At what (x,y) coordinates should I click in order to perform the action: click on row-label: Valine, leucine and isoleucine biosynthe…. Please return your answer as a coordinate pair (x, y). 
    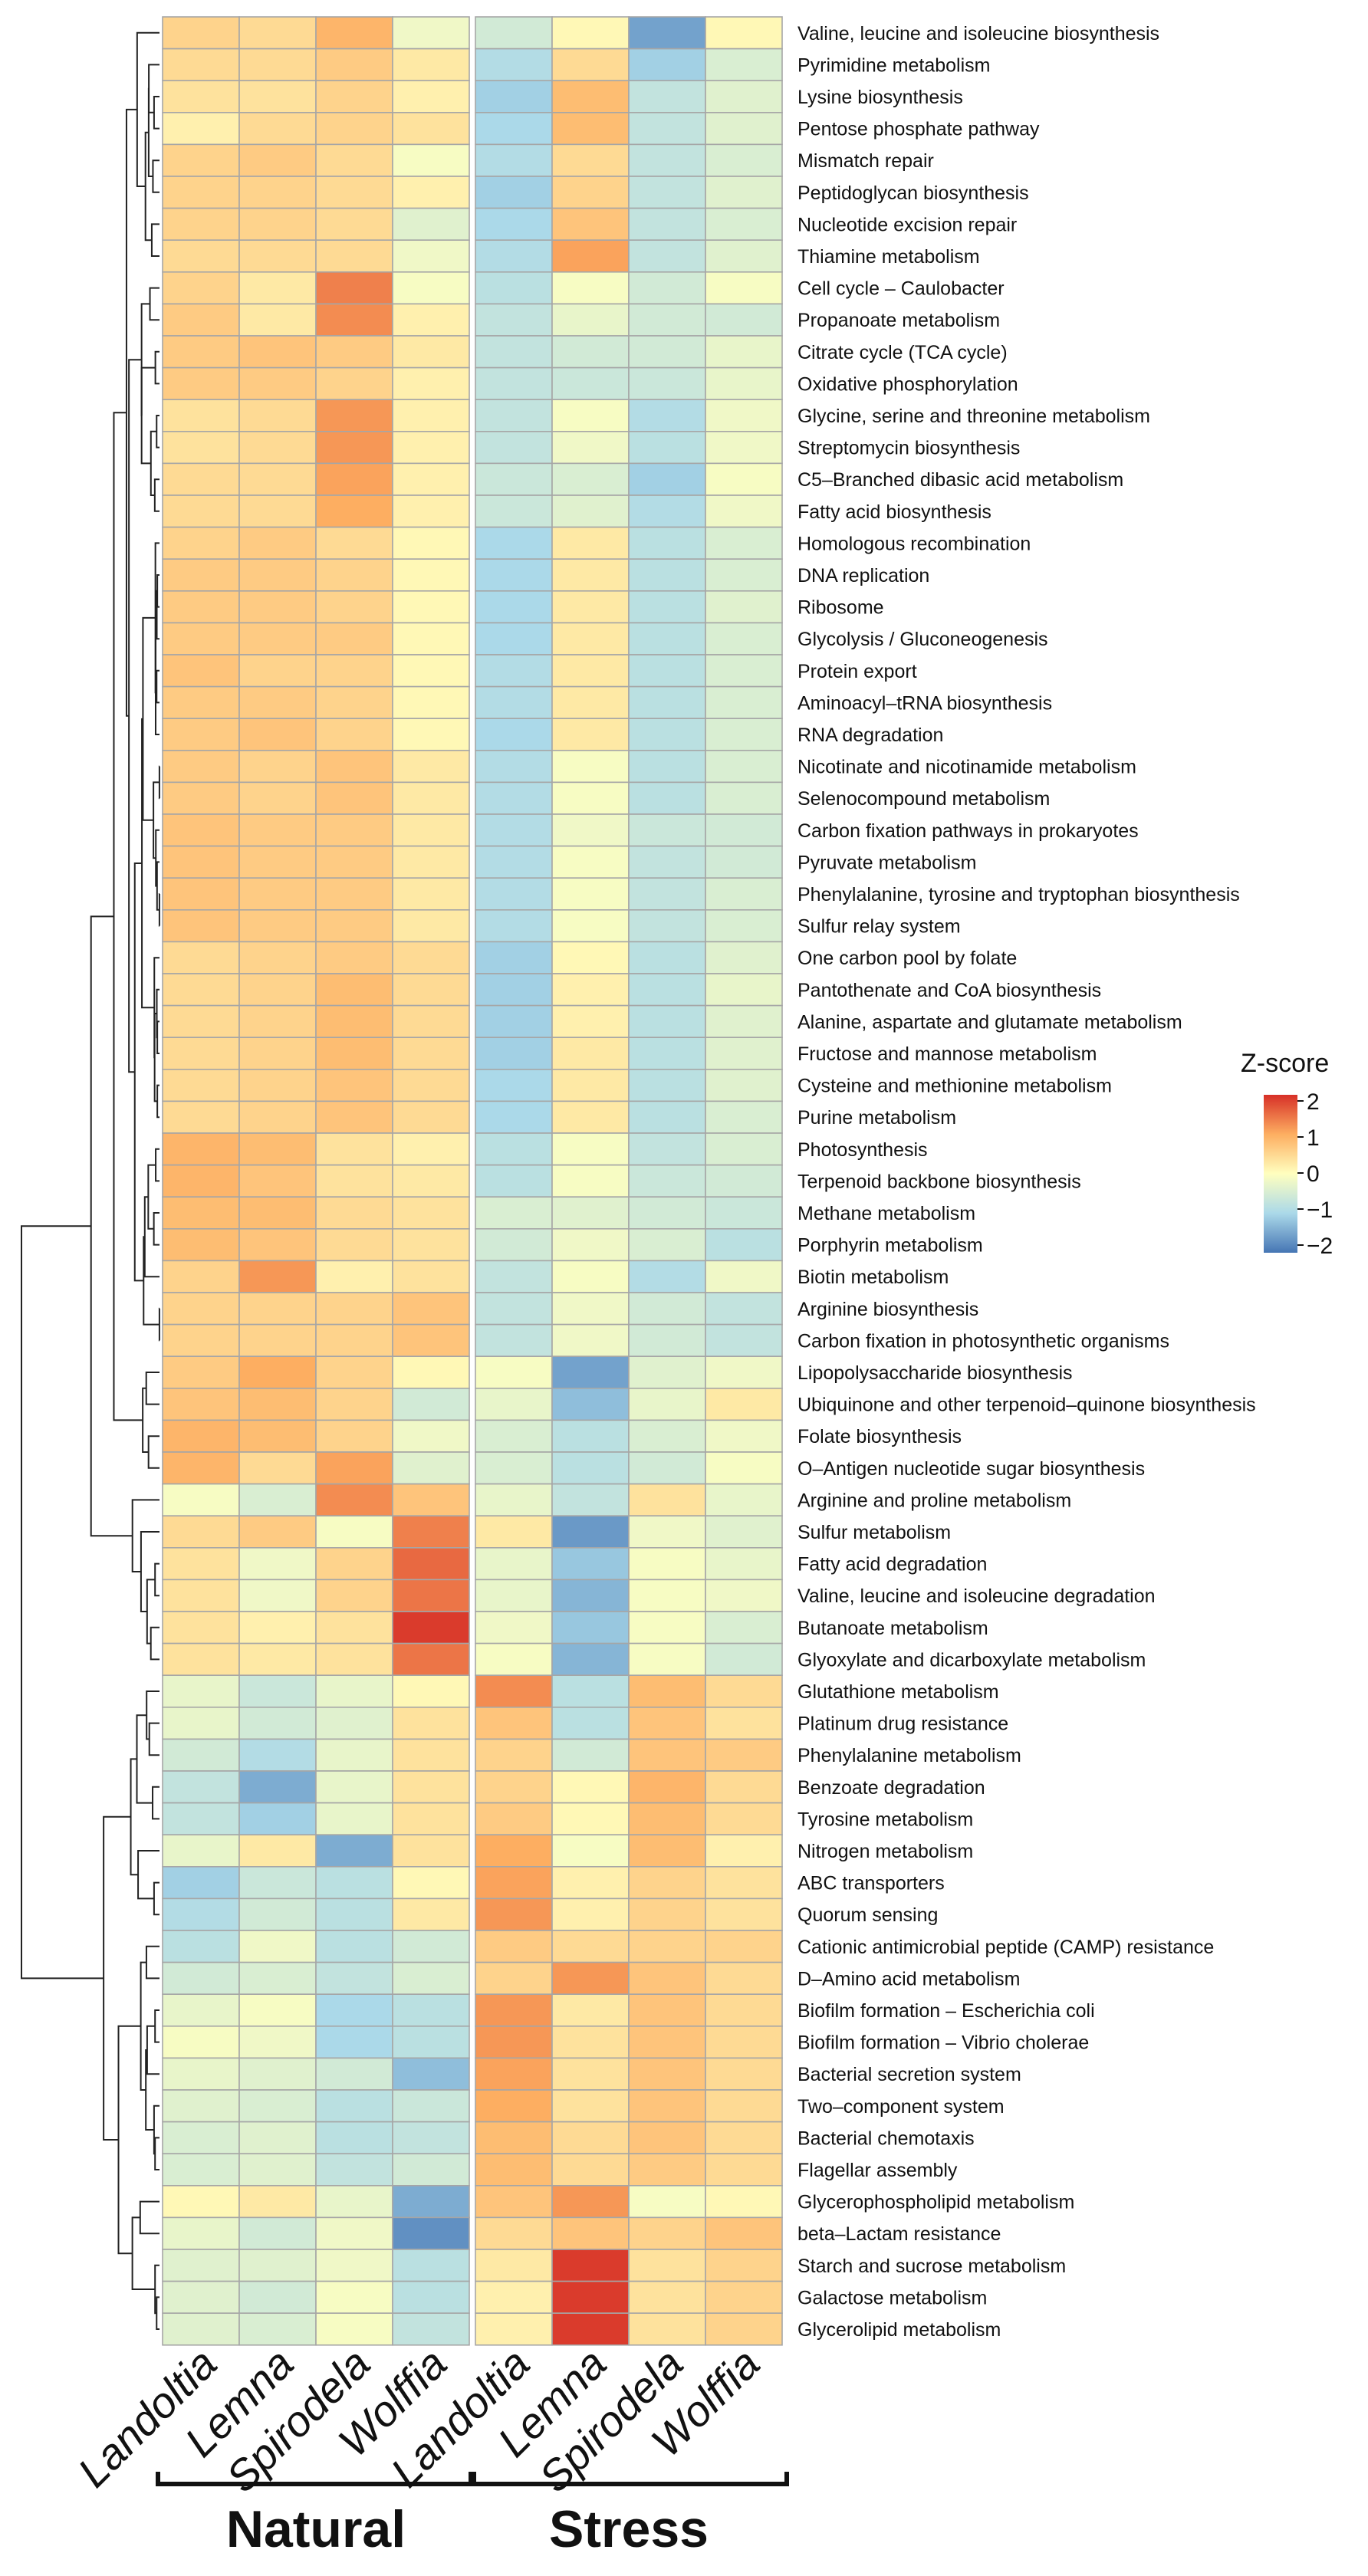
    Looking at the image, I should click on (978, 34).